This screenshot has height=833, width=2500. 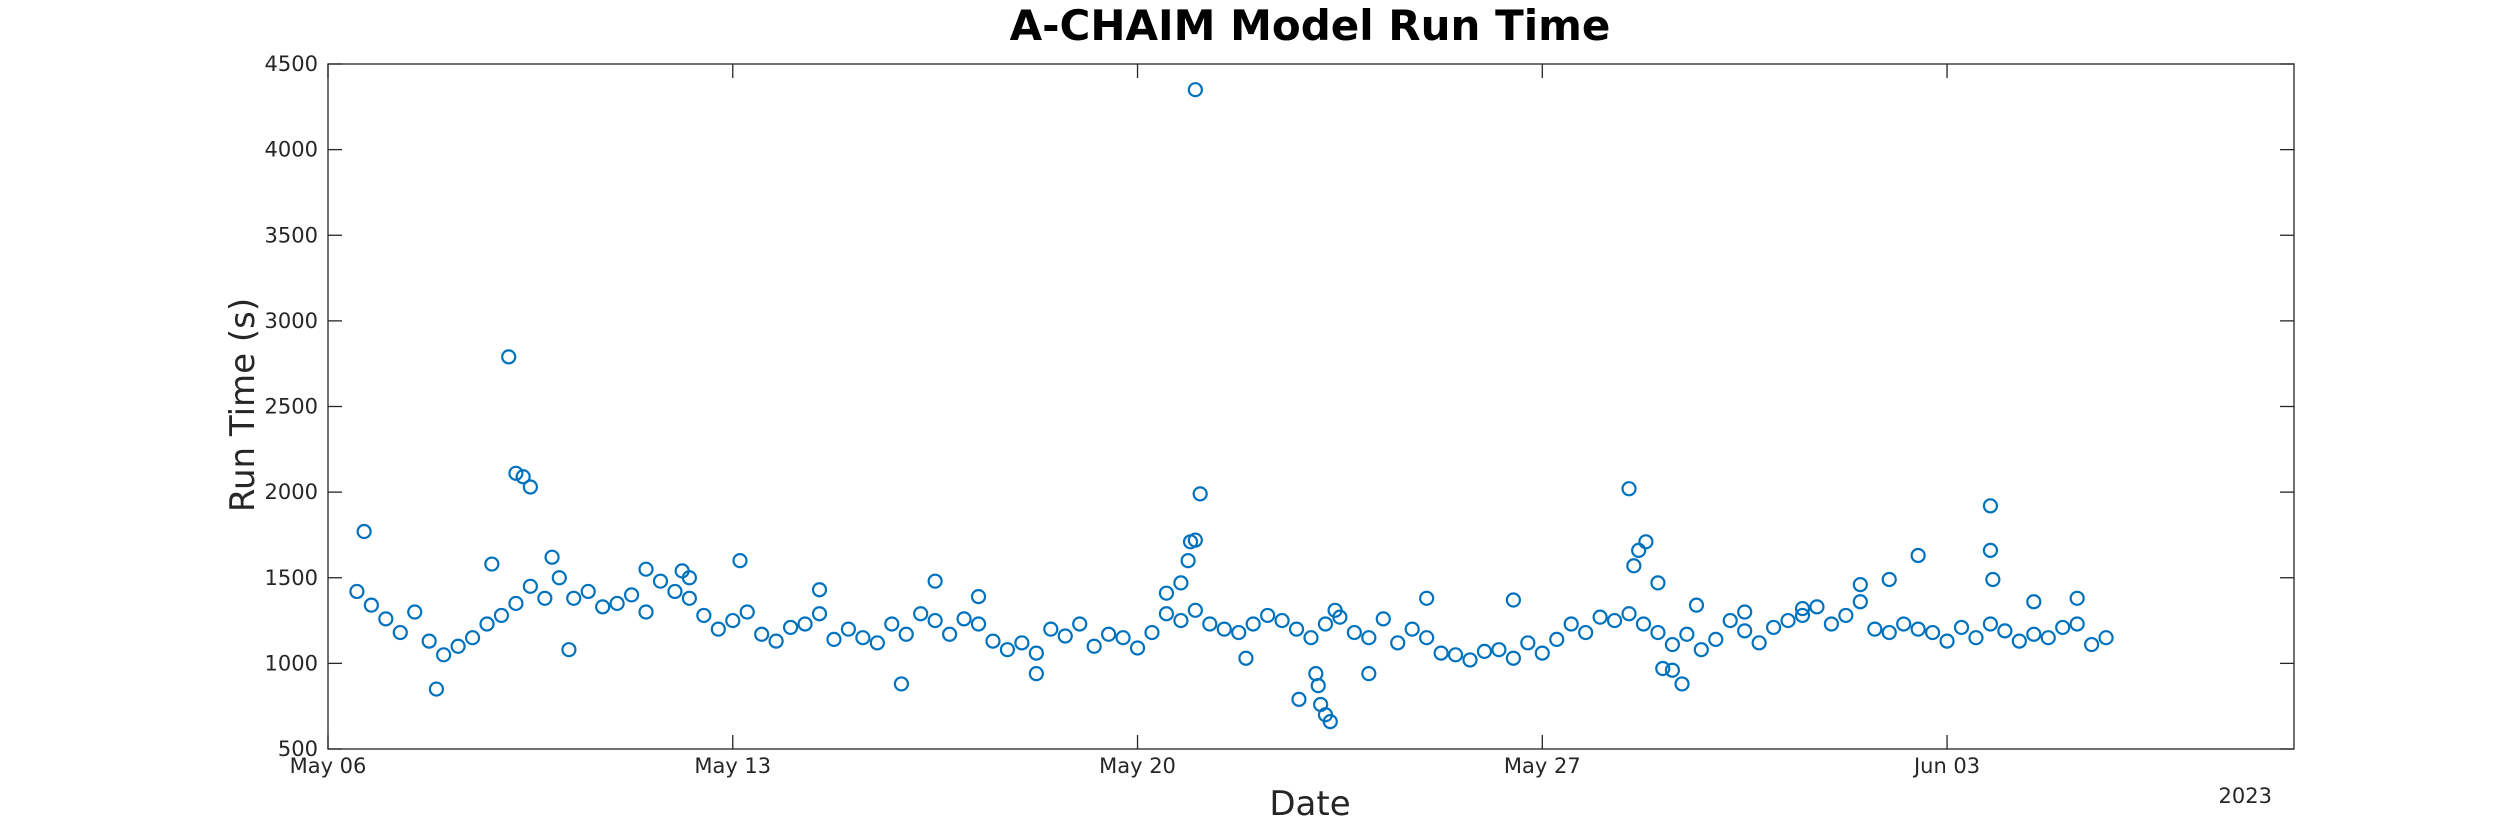 What do you see at coordinates (291, 321) in the screenshot?
I see `y-tick-label: 3000` at bounding box center [291, 321].